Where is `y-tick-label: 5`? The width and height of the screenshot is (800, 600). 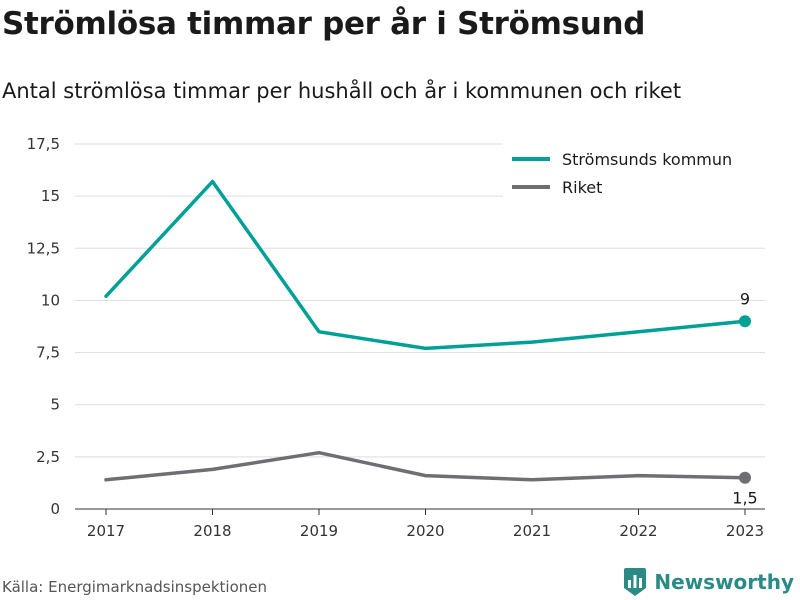 y-tick-label: 5 is located at coordinates (55, 405).